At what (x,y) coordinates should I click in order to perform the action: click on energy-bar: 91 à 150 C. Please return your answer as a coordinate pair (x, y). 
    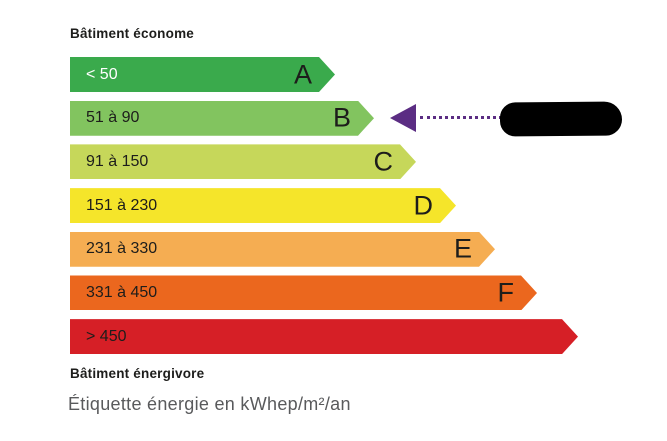
    Looking at the image, I should click on (243, 161).